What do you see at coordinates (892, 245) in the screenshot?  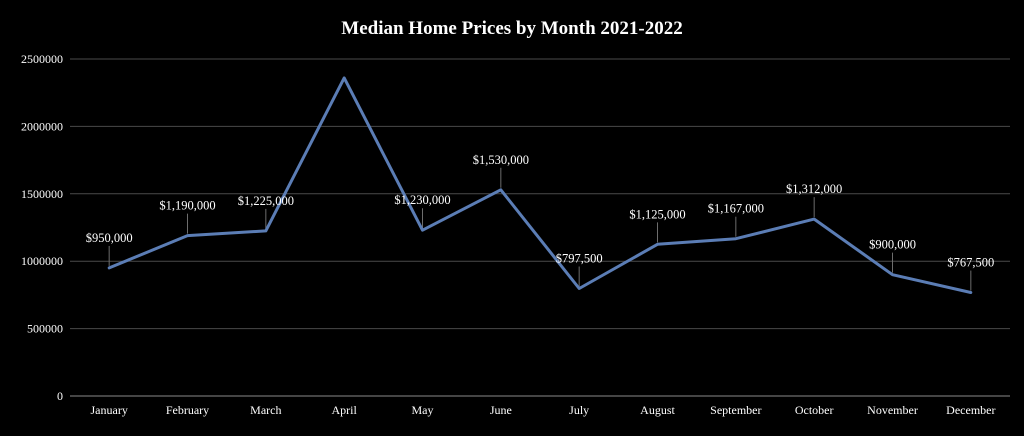 I see `data-label: $900,000` at bounding box center [892, 245].